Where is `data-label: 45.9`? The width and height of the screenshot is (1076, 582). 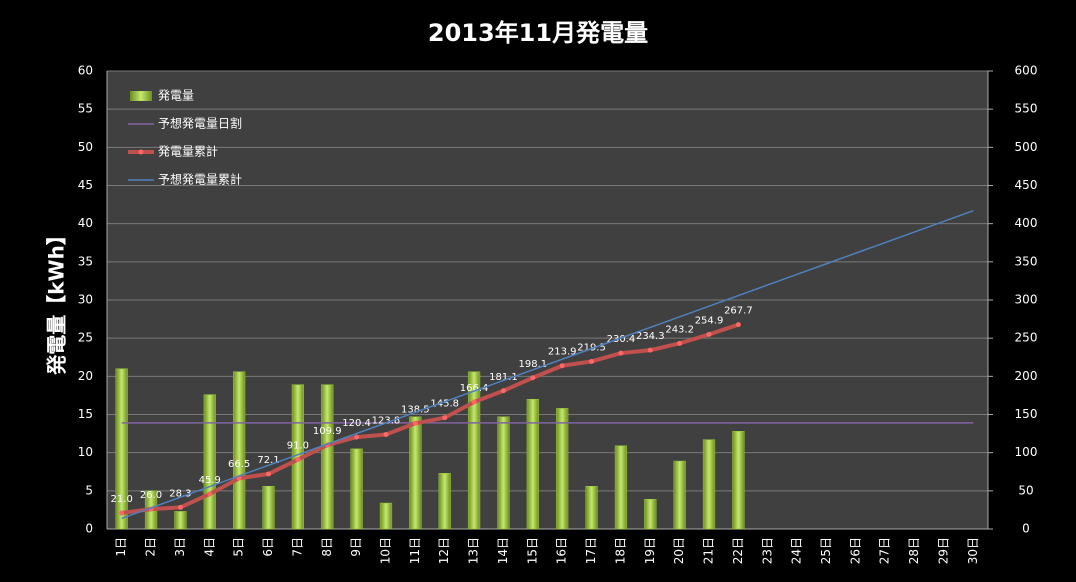
data-label: 45.9 is located at coordinates (210, 480).